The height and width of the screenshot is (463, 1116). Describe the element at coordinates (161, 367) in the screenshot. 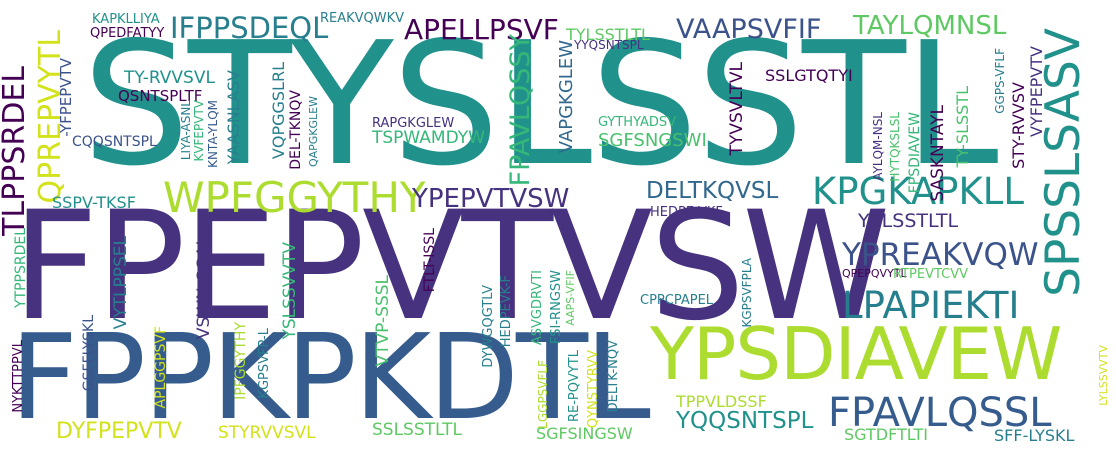

I see `word: APLGGPSVF` at that location.